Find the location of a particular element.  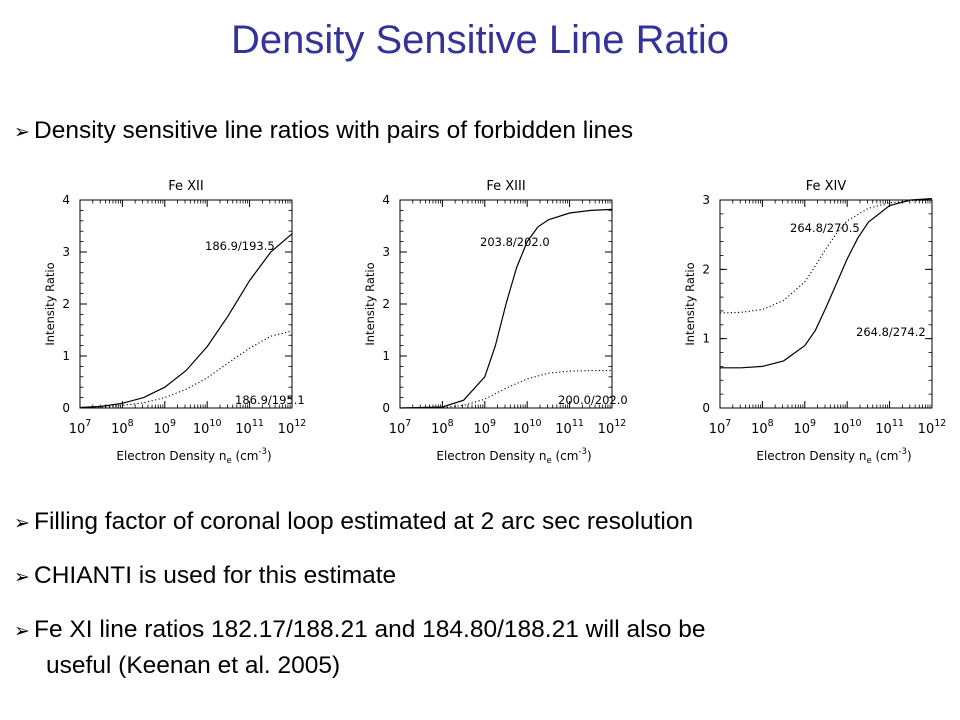

series-label: 186.9/193.5 is located at coordinates (240, 246).